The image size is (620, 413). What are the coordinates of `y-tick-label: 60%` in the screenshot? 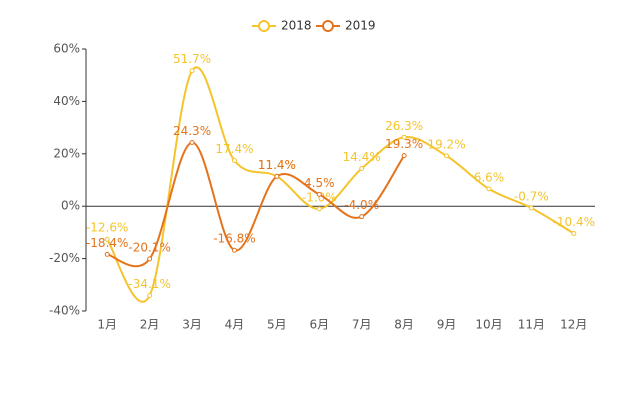 It's located at (66, 49).